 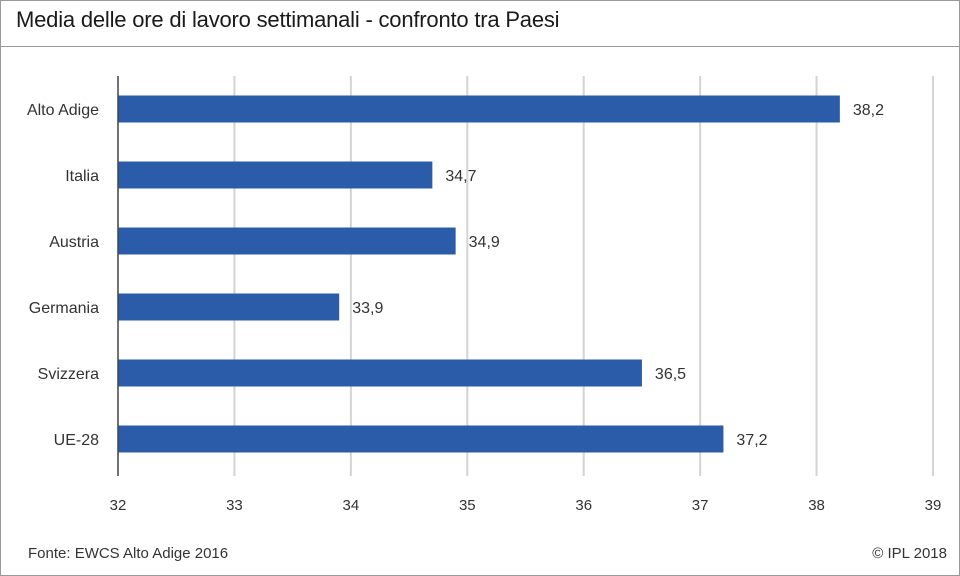 I want to click on title-divider, so click(x=480, y=46).